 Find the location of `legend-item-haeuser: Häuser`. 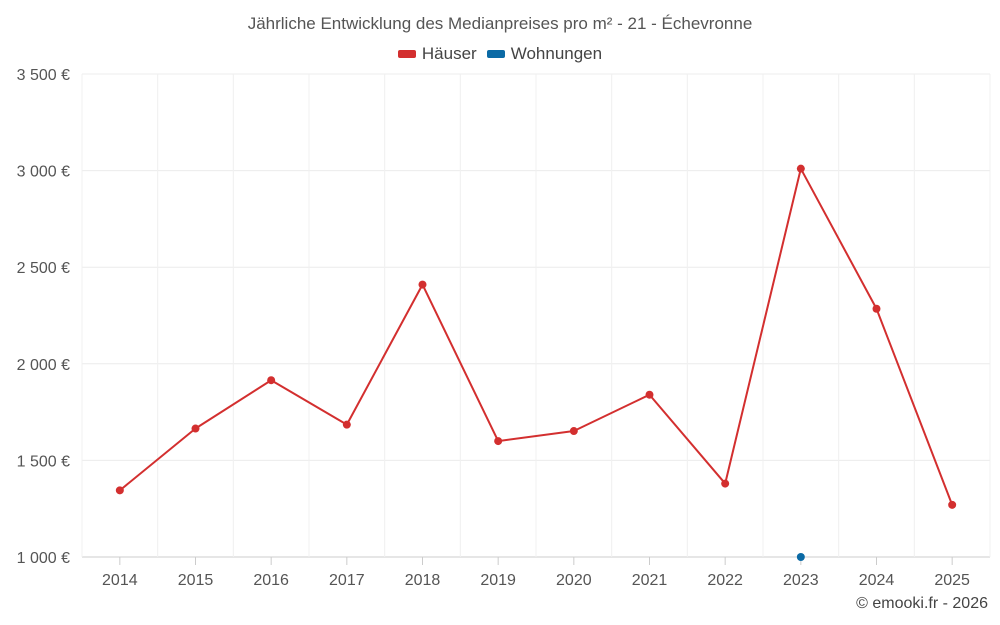

legend-item-haeuser: Häuser is located at coordinates (437, 54).